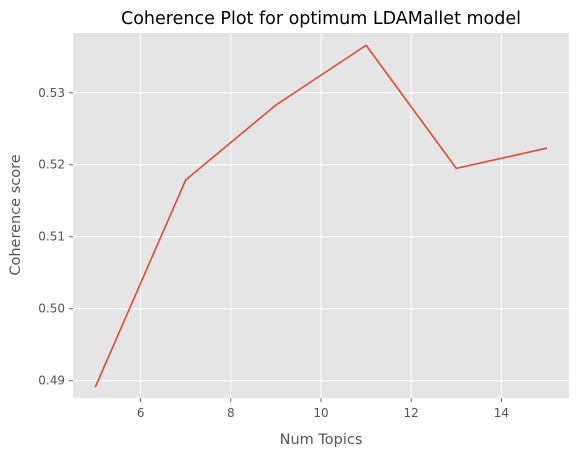 This screenshot has width=580, height=457. I want to click on x-tick-label: 14, so click(501, 413).